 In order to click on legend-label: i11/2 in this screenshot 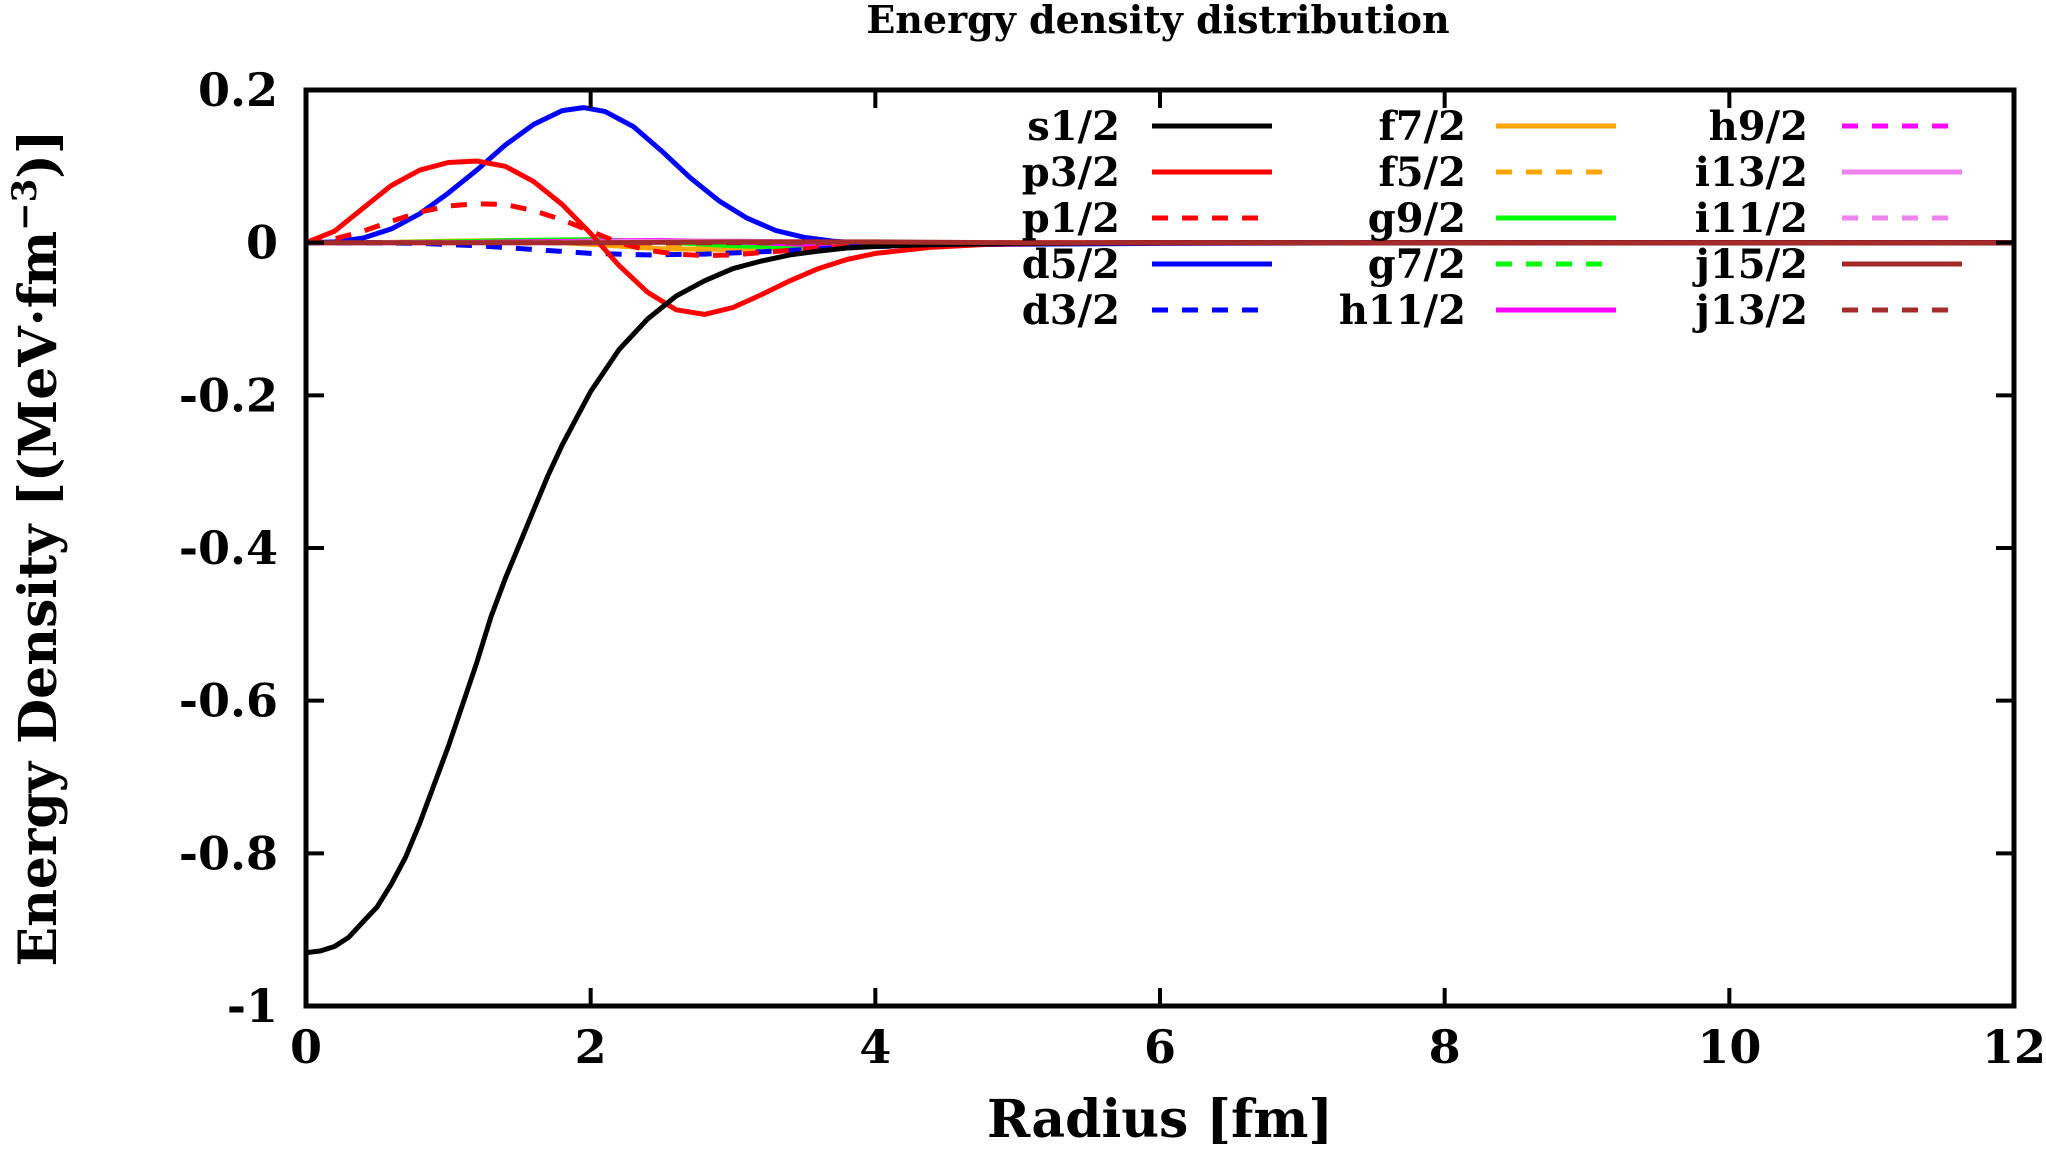, I will do `click(1751, 218)`.